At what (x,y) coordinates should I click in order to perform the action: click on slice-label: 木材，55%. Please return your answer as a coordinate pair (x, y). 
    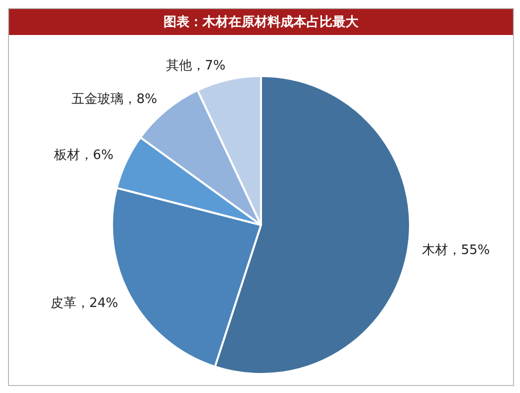
    Looking at the image, I should click on (456, 250).